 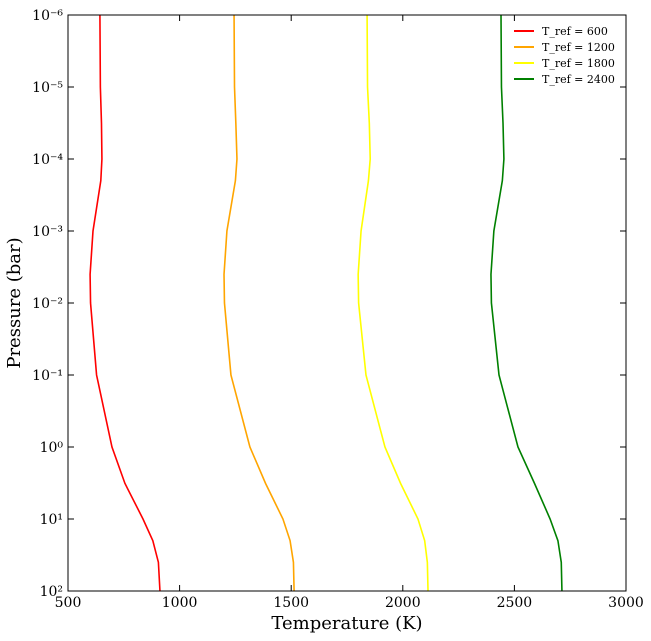 What do you see at coordinates (575, 31) in the screenshot?
I see `legend-label: T_ref = 600` at bounding box center [575, 31].